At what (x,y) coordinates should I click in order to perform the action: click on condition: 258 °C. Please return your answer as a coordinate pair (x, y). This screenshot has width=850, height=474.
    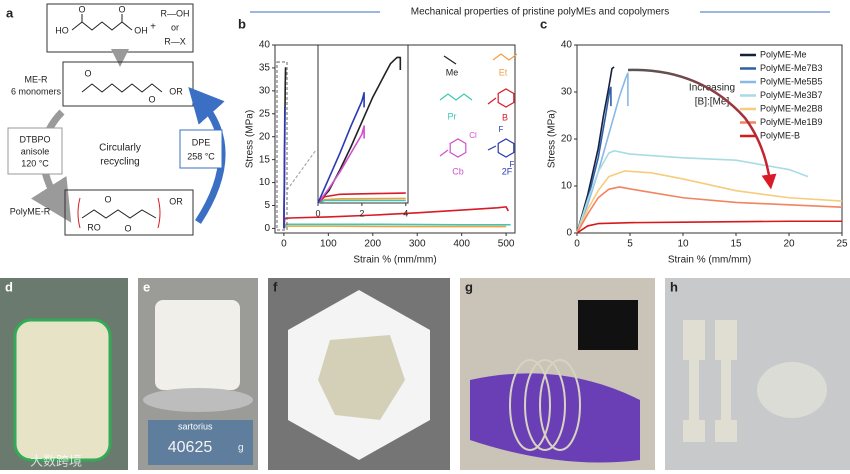
    Looking at the image, I should click on (201, 156).